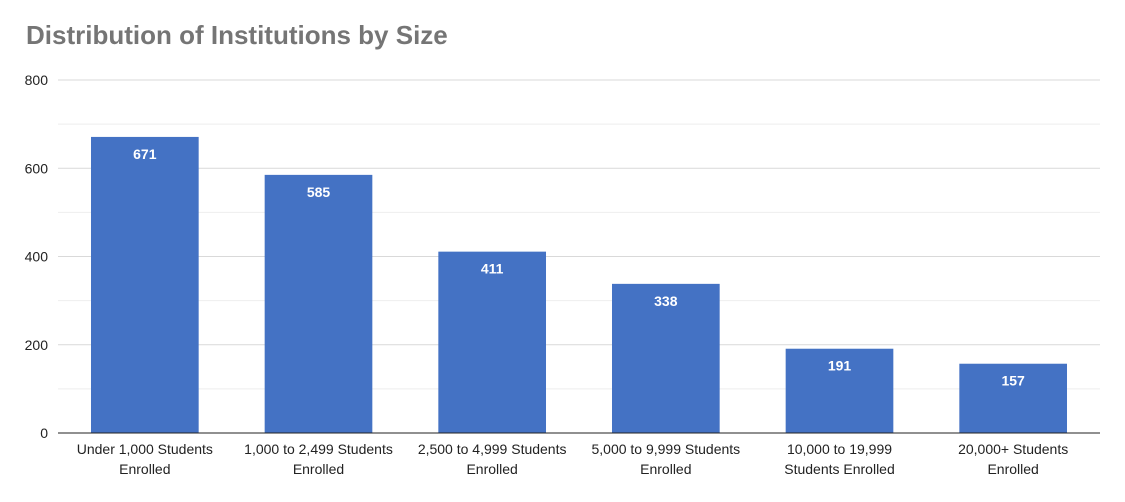 Image resolution: width=1125 pixels, height=502 pixels. I want to click on data-label: 191, so click(840, 366).